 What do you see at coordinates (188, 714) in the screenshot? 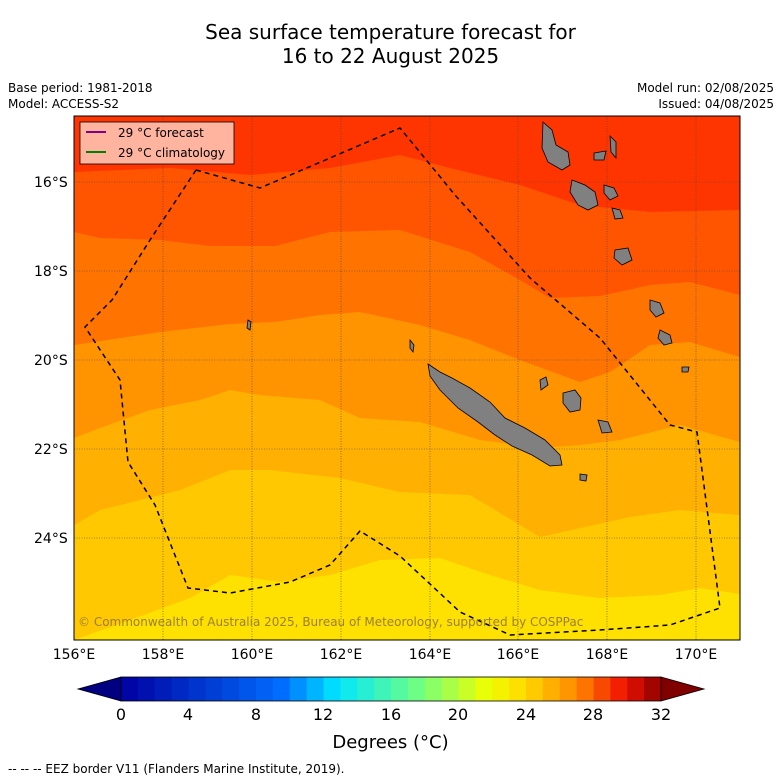
I see `colorbar-tick: 4` at bounding box center [188, 714].